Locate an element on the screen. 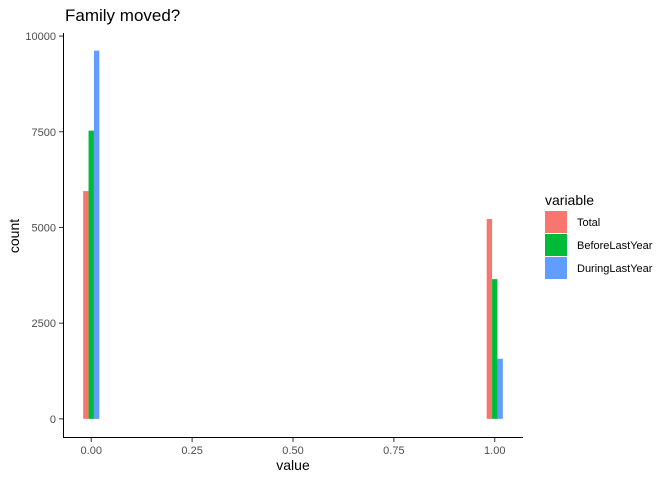 This screenshot has height=480, width=672. x-tick-label: 0.00 is located at coordinates (91, 451).